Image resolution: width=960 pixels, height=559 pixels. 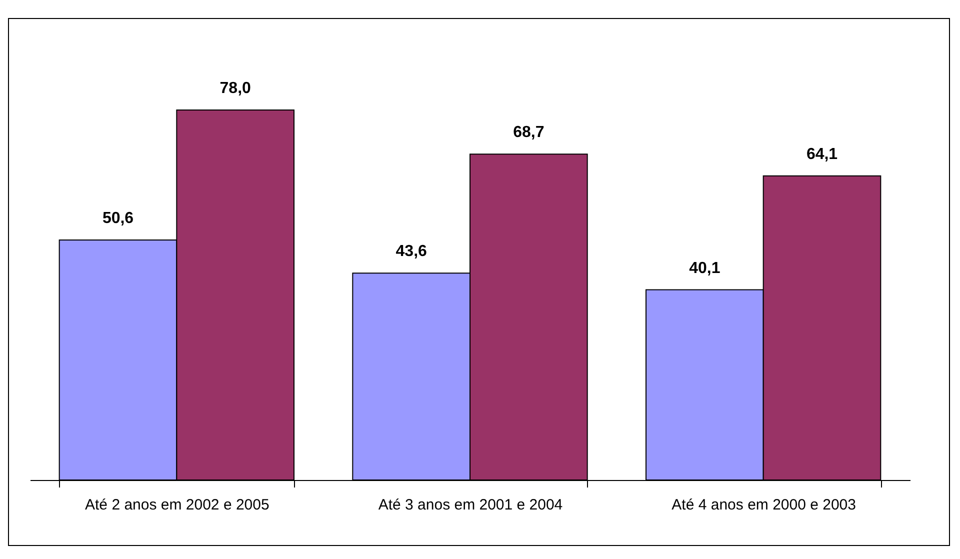 What do you see at coordinates (118, 218) in the screenshot?
I see `data-label: 50,6` at bounding box center [118, 218].